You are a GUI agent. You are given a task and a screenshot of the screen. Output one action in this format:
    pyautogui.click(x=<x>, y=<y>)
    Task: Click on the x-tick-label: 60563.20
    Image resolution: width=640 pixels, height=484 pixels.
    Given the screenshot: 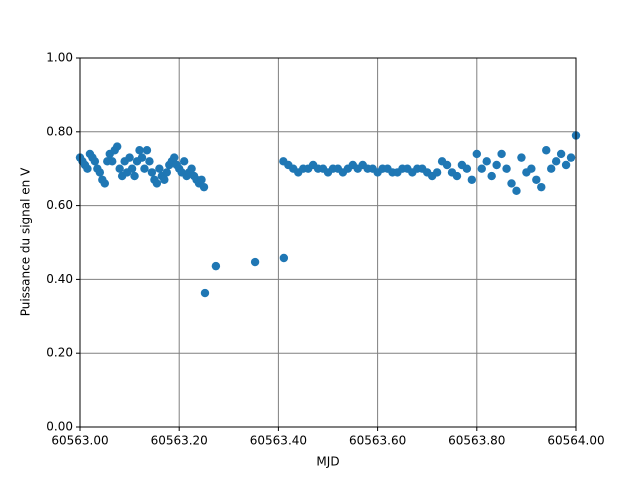 What is the action you would take?
    pyautogui.click(x=179, y=441)
    